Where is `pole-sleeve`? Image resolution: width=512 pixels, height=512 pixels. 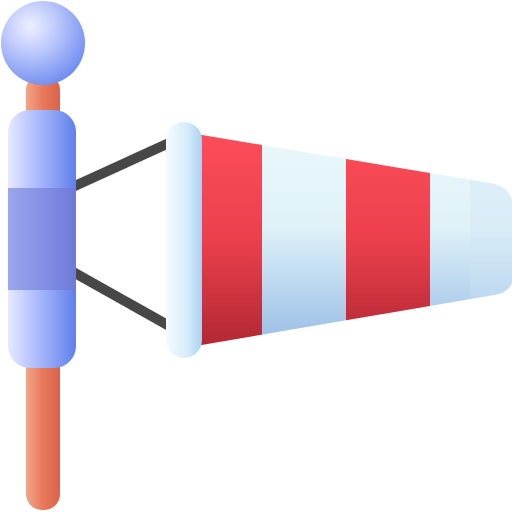
pole-sleeve is located at coordinates (42, 239).